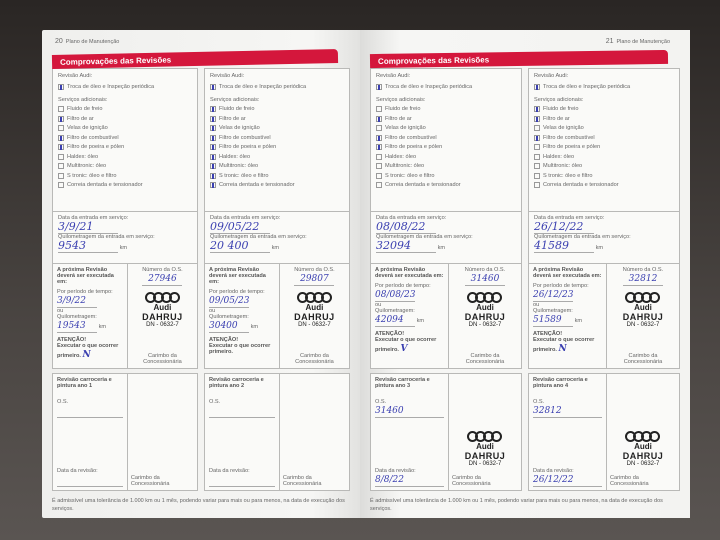  What do you see at coordinates (567, 480) in the screenshot?
I see `body-date-value: 26/12/22` at bounding box center [567, 480].